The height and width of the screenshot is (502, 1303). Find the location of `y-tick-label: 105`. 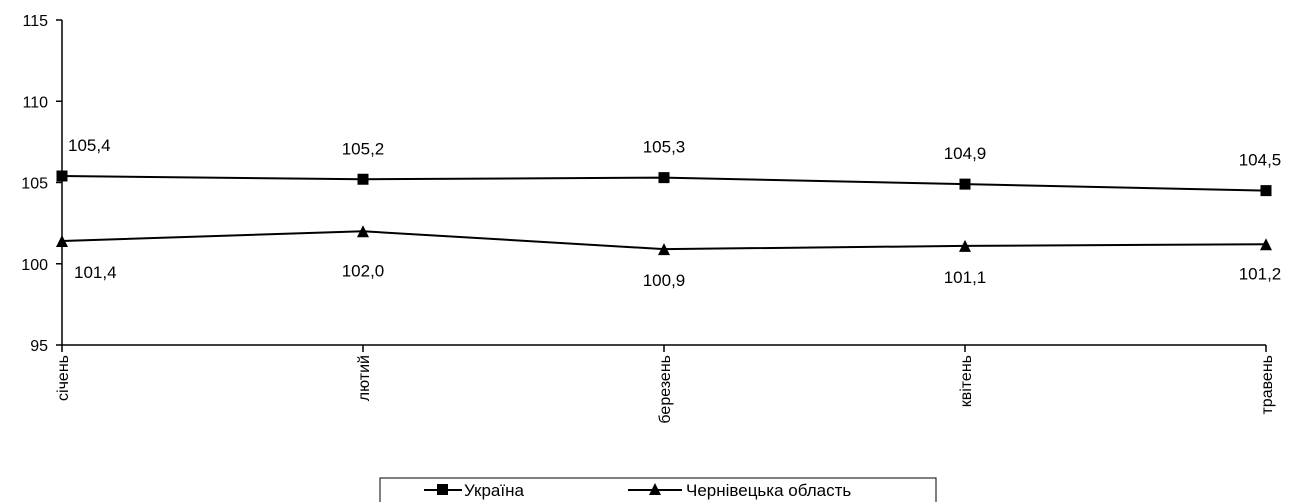

y-tick-label: 105 is located at coordinates (34, 184).